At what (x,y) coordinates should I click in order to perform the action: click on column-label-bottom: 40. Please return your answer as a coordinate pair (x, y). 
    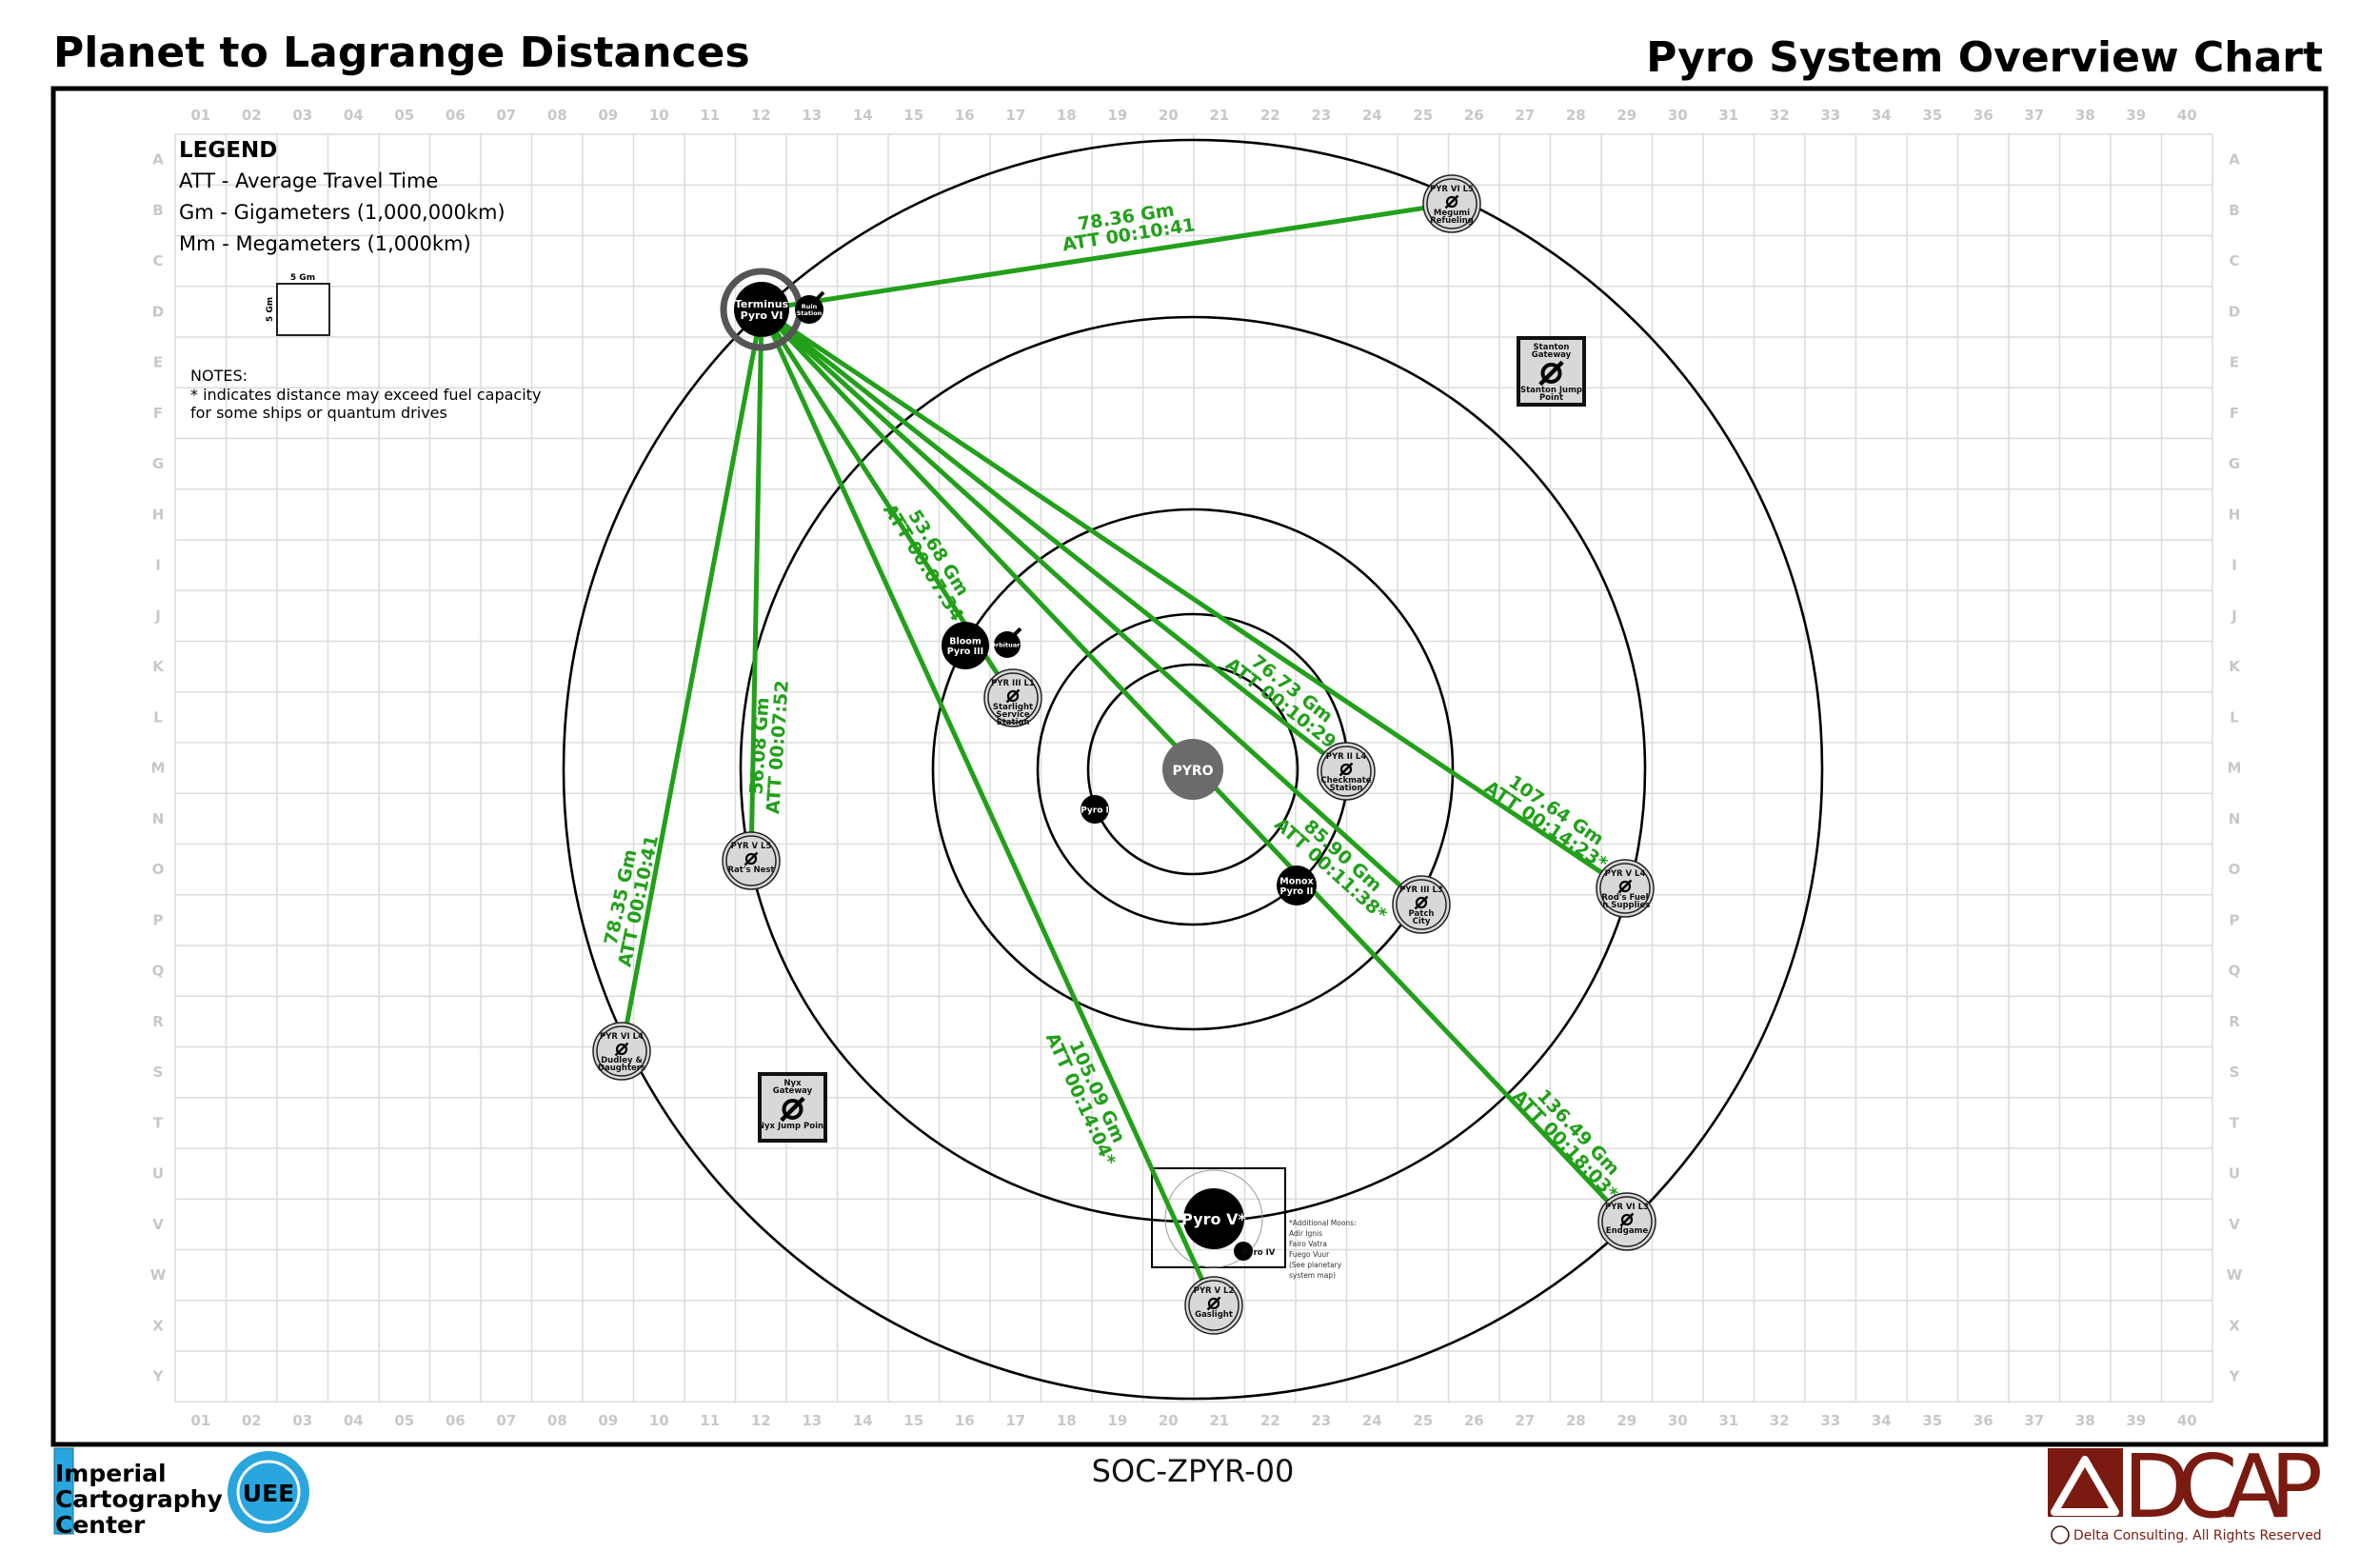
    Looking at the image, I should click on (2187, 1421).